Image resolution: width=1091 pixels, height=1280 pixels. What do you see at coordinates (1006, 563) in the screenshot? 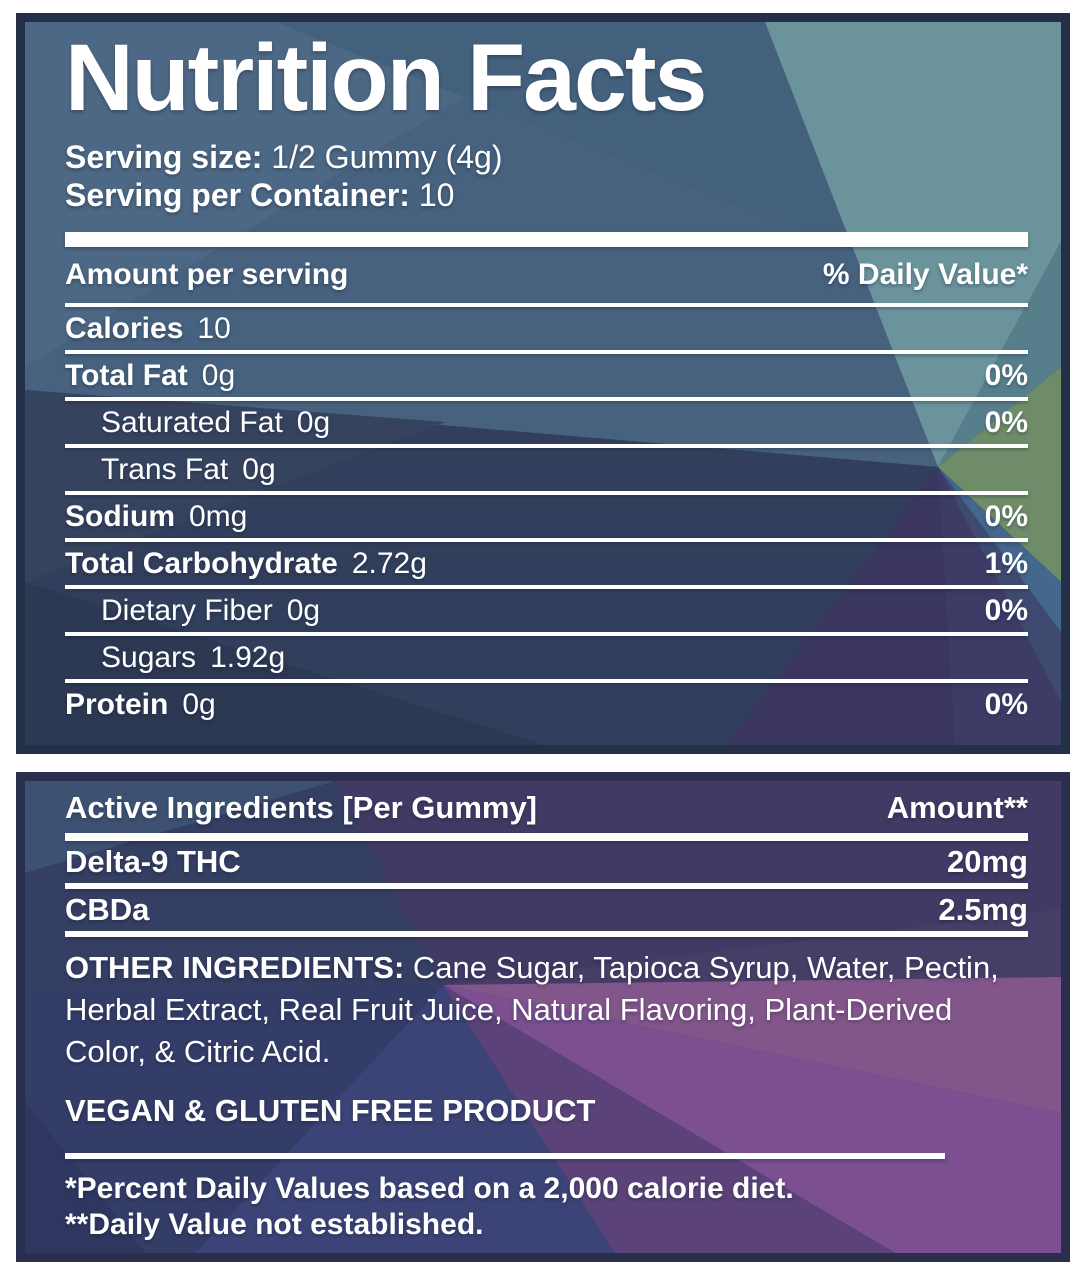
I see `row-percent: 1%` at bounding box center [1006, 563].